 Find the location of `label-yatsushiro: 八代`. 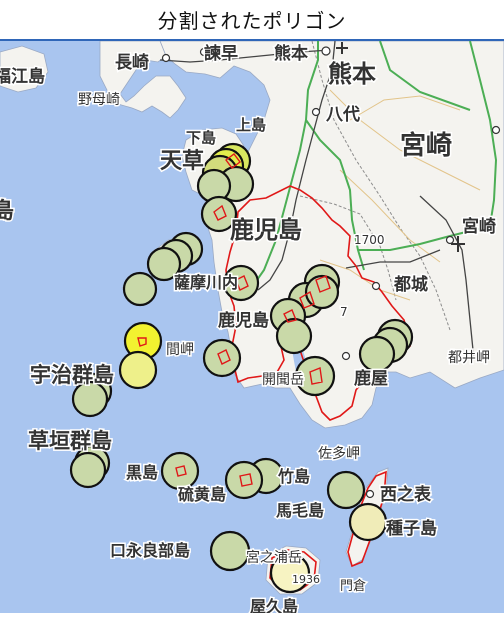

label-yatsushiro: 八代 is located at coordinates (343, 114).